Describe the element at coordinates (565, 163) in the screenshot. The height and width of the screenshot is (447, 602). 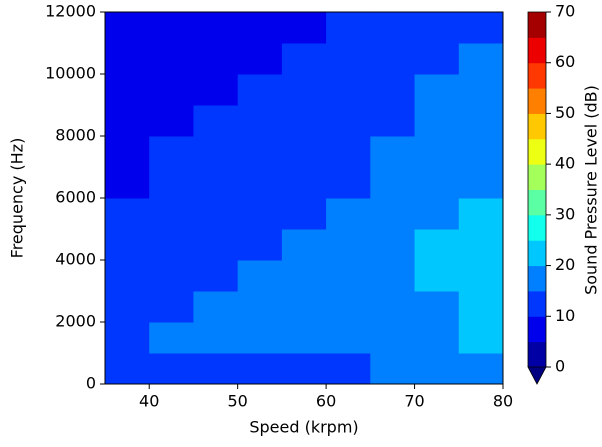
I see `colorbar-tick-label: 40` at that location.